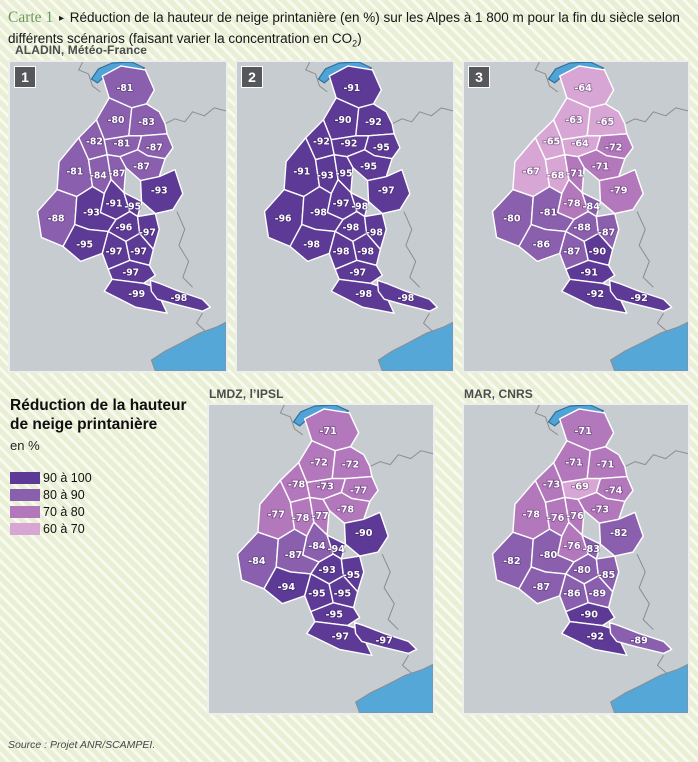  What do you see at coordinates (542, 244) in the screenshot?
I see `map-region-label: -86` at bounding box center [542, 244].